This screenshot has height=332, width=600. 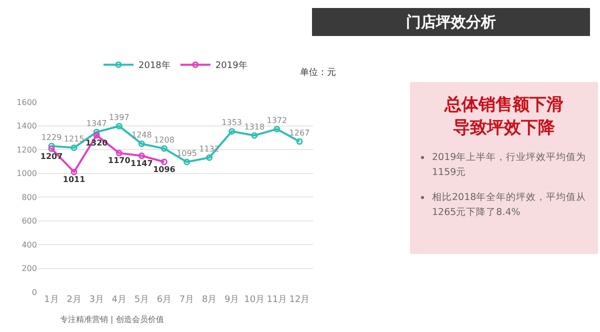 What do you see at coordinates (34, 292) in the screenshot?
I see `y-tick-label: 0` at bounding box center [34, 292].